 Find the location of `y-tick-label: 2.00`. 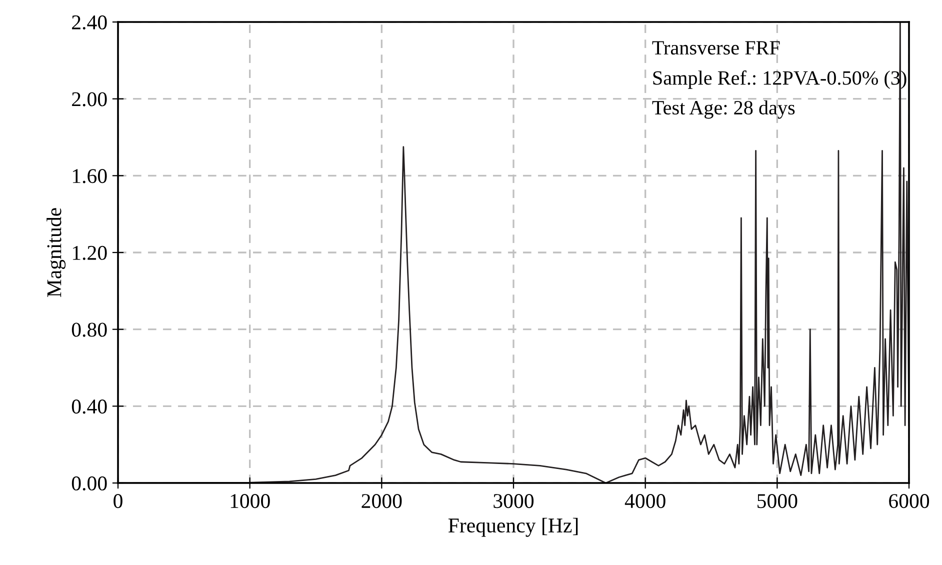

y-tick-label: 2.00 is located at coordinates (89, 99).